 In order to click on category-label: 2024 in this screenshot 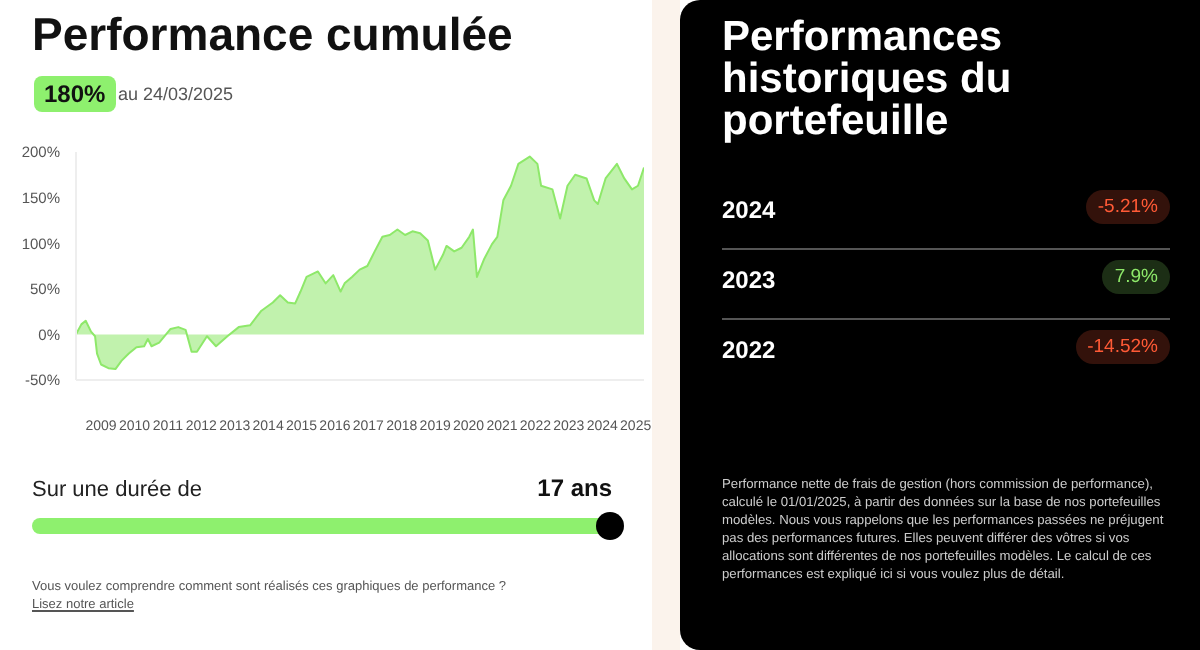, I will do `click(749, 210)`.